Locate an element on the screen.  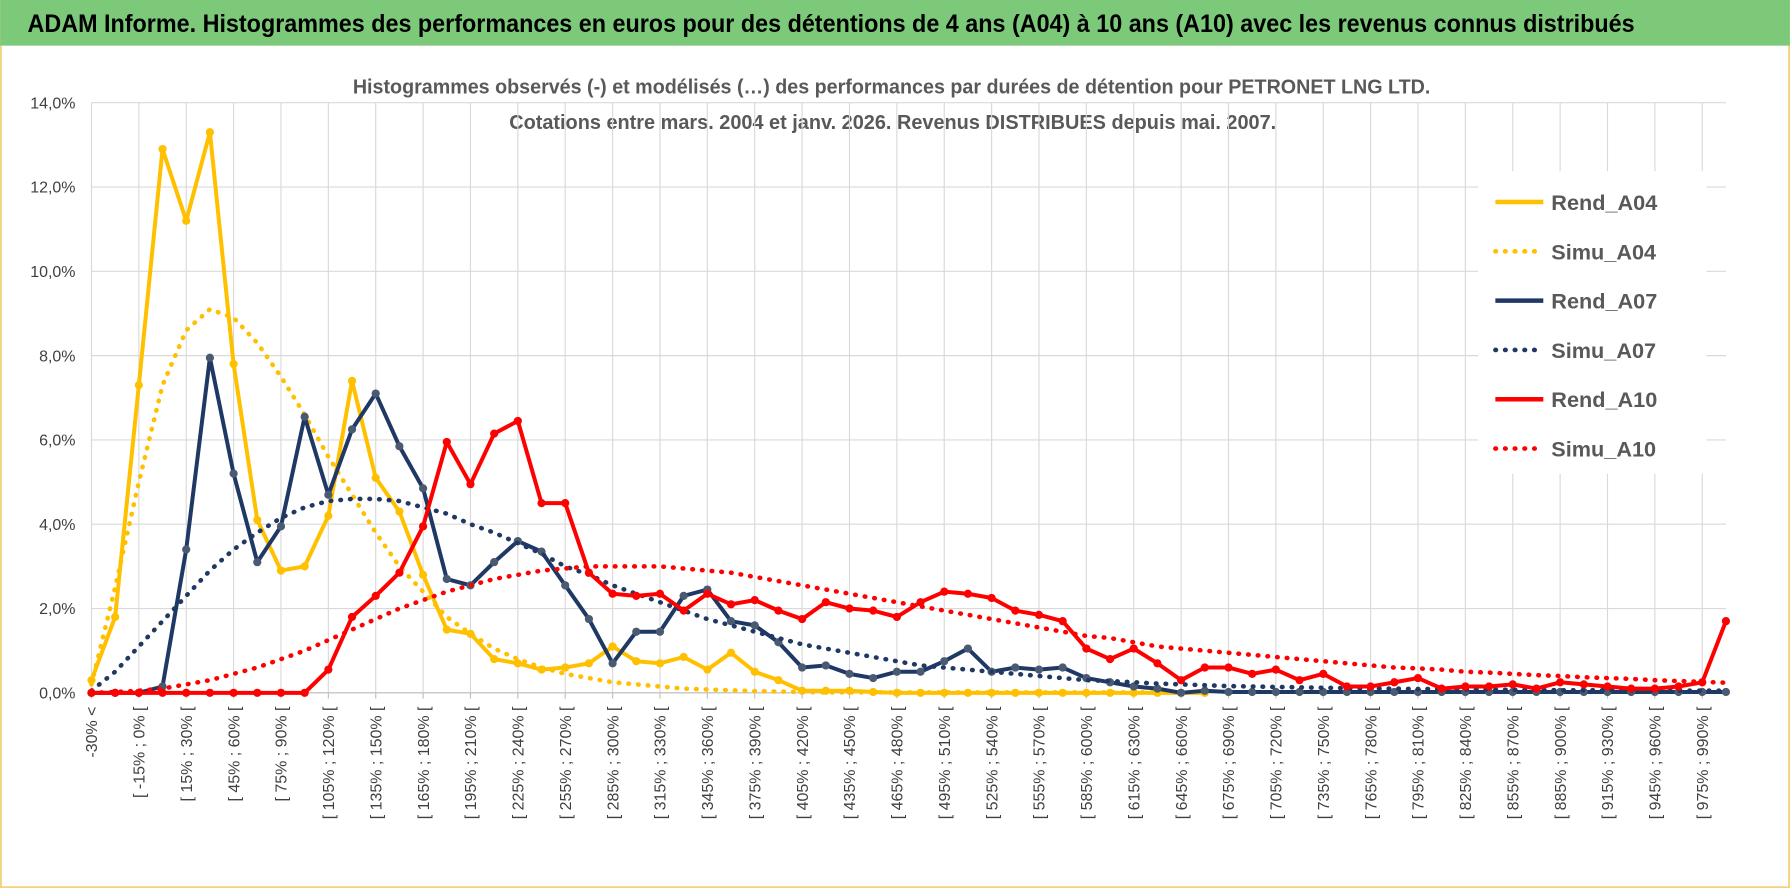
header-bar is located at coordinates (895, 23).